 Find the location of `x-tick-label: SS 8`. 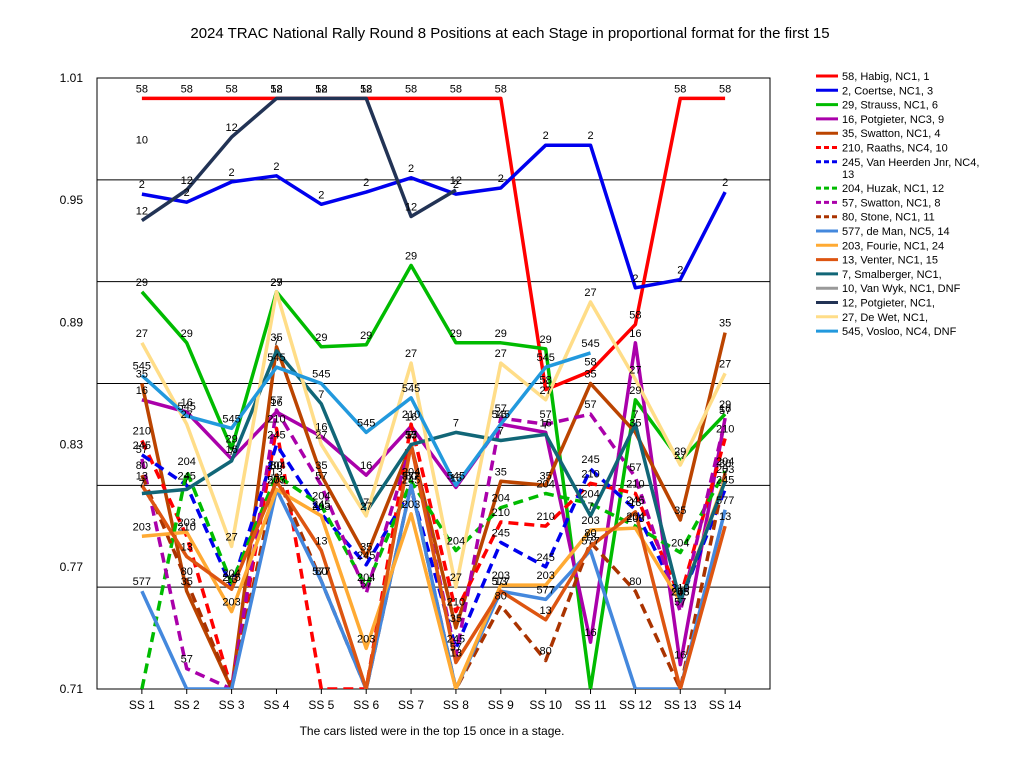

x-tick-label: SS 8 is located at coordinates (456, 705).